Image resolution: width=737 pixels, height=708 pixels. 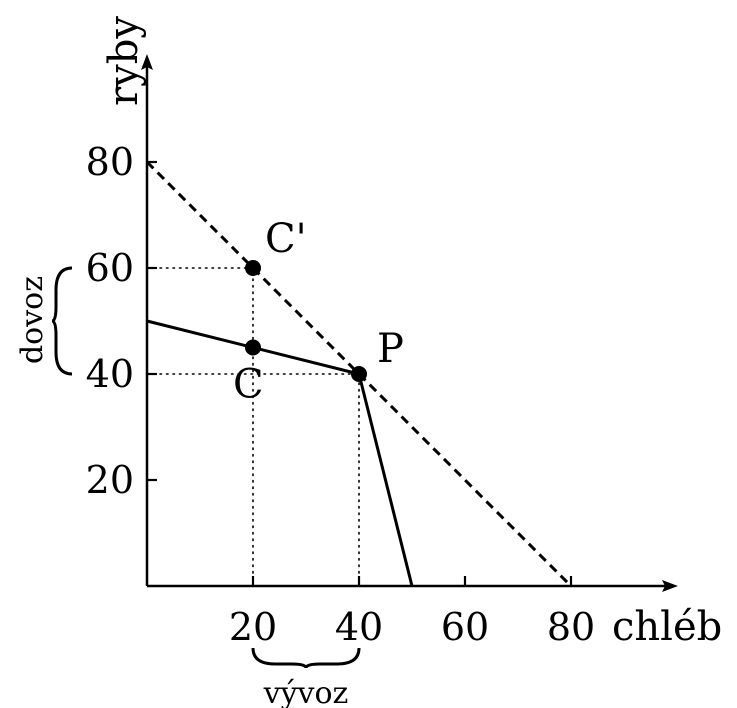 I want to click on y-tick-label-20: 20, so click(x=110, y=480).